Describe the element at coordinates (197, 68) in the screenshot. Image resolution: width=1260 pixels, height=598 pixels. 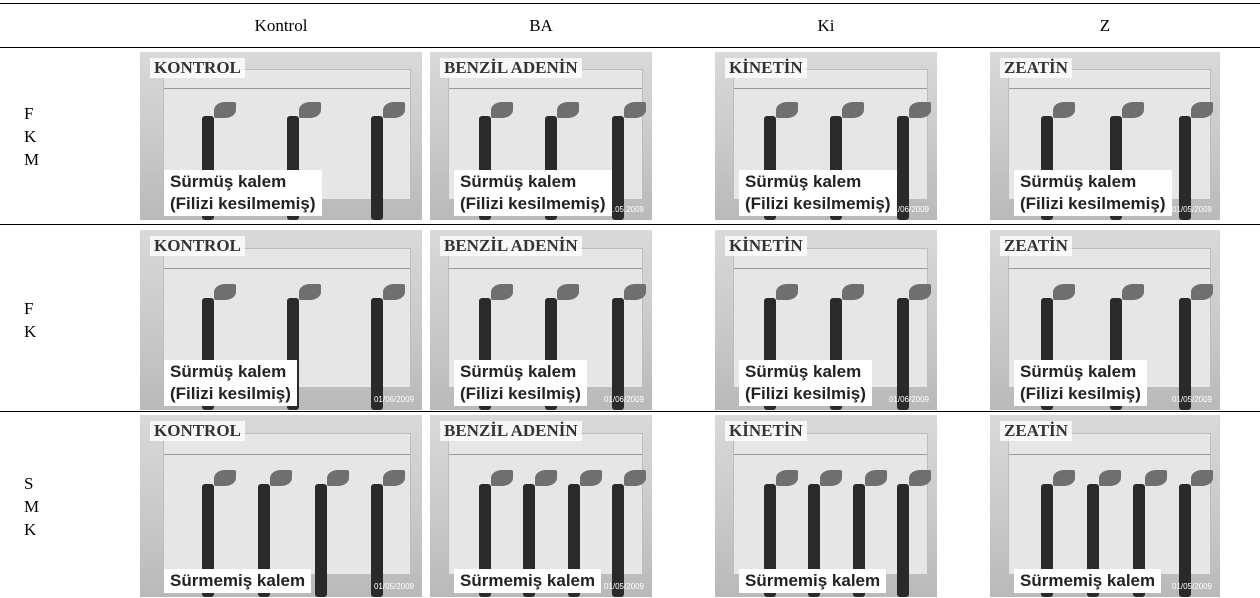
I see `photo-sign: KONTROL` at that location.